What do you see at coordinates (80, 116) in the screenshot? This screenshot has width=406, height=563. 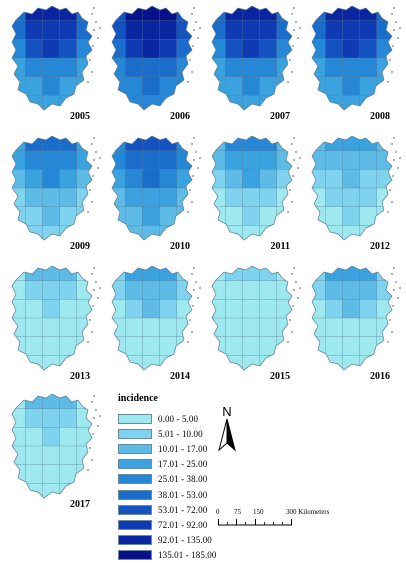 I see `year-label-2005: 2005` at bounding box center [80, 116].